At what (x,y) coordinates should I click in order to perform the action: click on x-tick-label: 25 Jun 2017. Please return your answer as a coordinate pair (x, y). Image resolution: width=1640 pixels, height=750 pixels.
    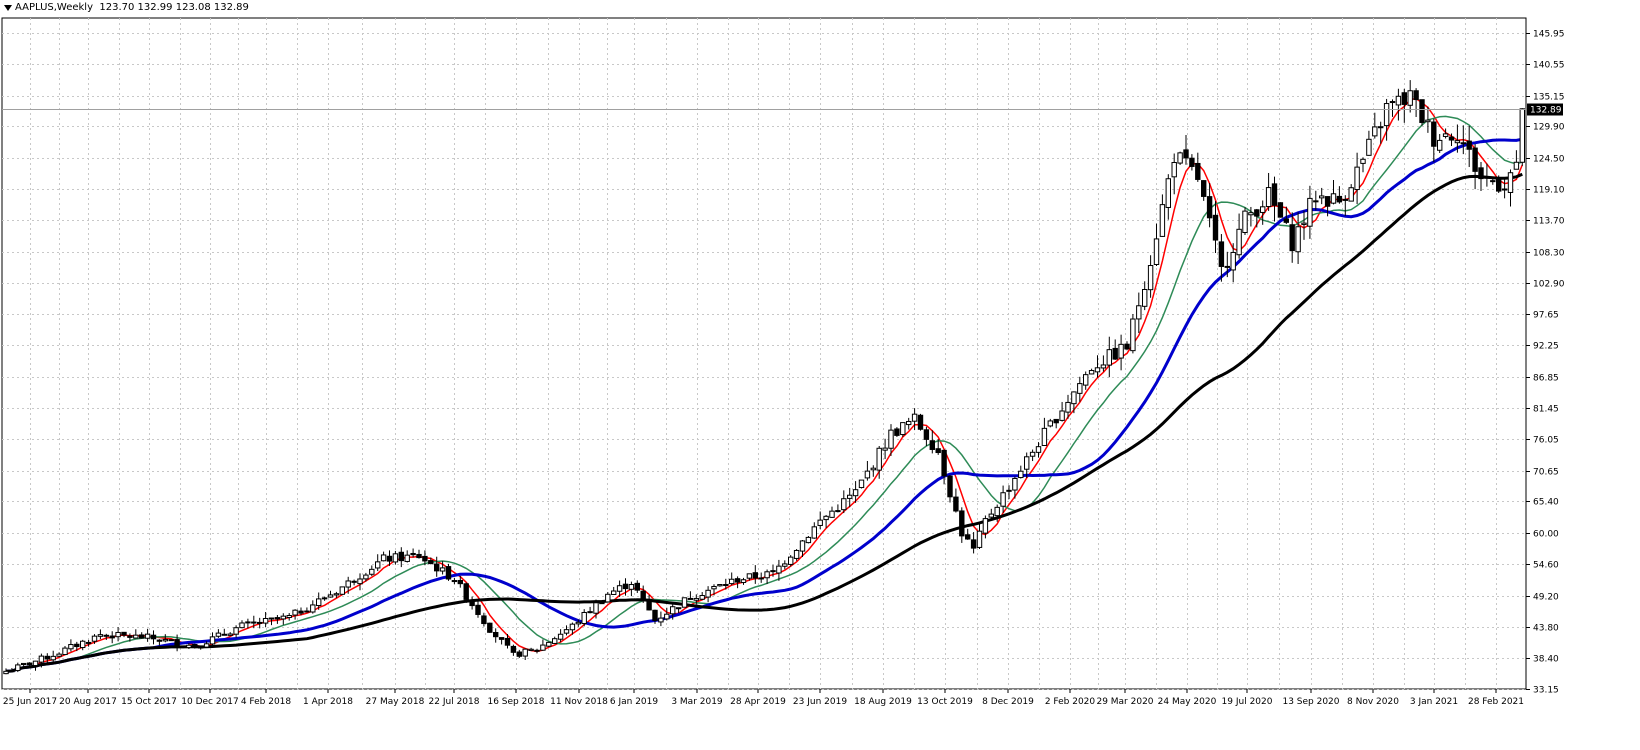
    Looking at the image, I should click on (30, 702).